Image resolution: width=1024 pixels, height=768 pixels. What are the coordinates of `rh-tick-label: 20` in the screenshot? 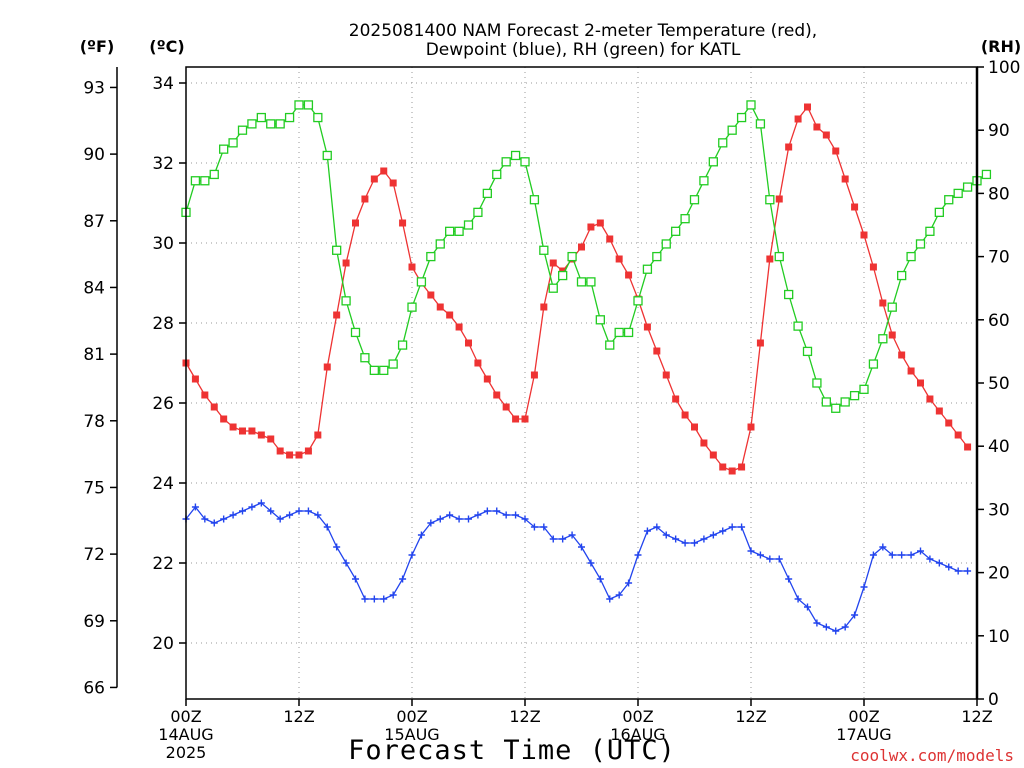 It's located at (999, 574).